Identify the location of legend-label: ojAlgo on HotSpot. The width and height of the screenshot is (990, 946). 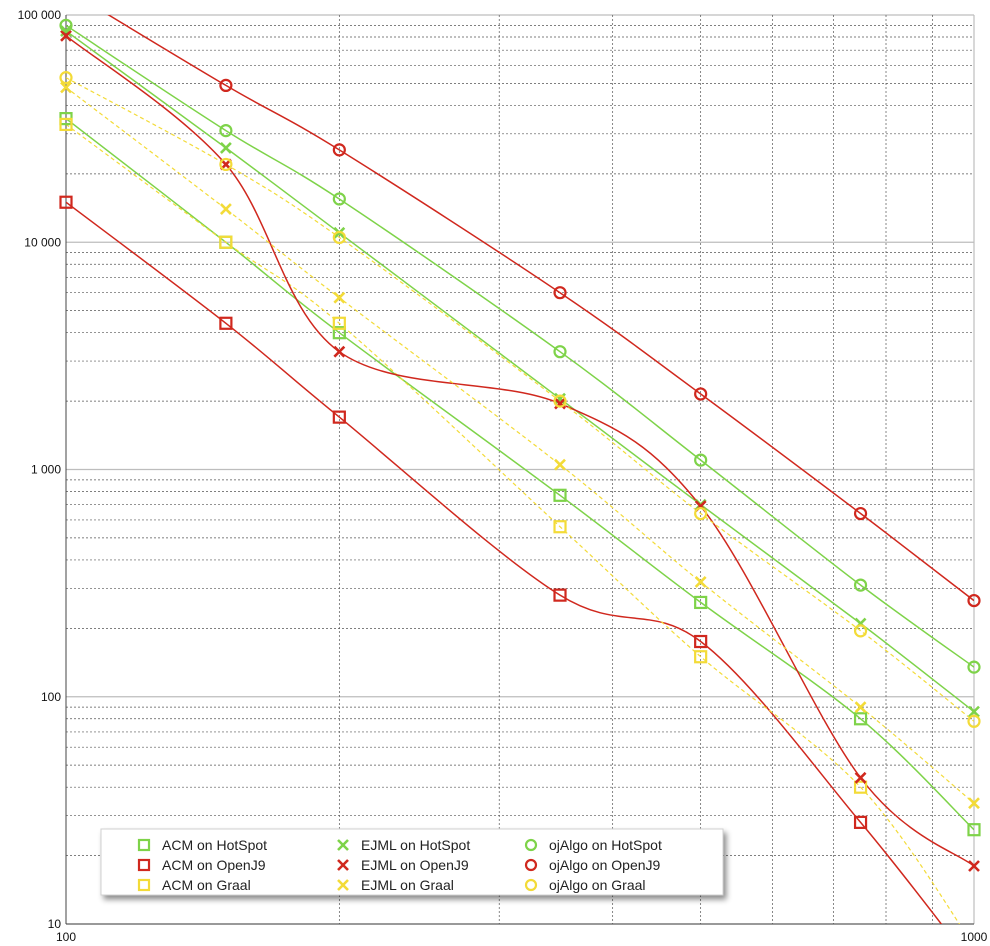
(605, 845).